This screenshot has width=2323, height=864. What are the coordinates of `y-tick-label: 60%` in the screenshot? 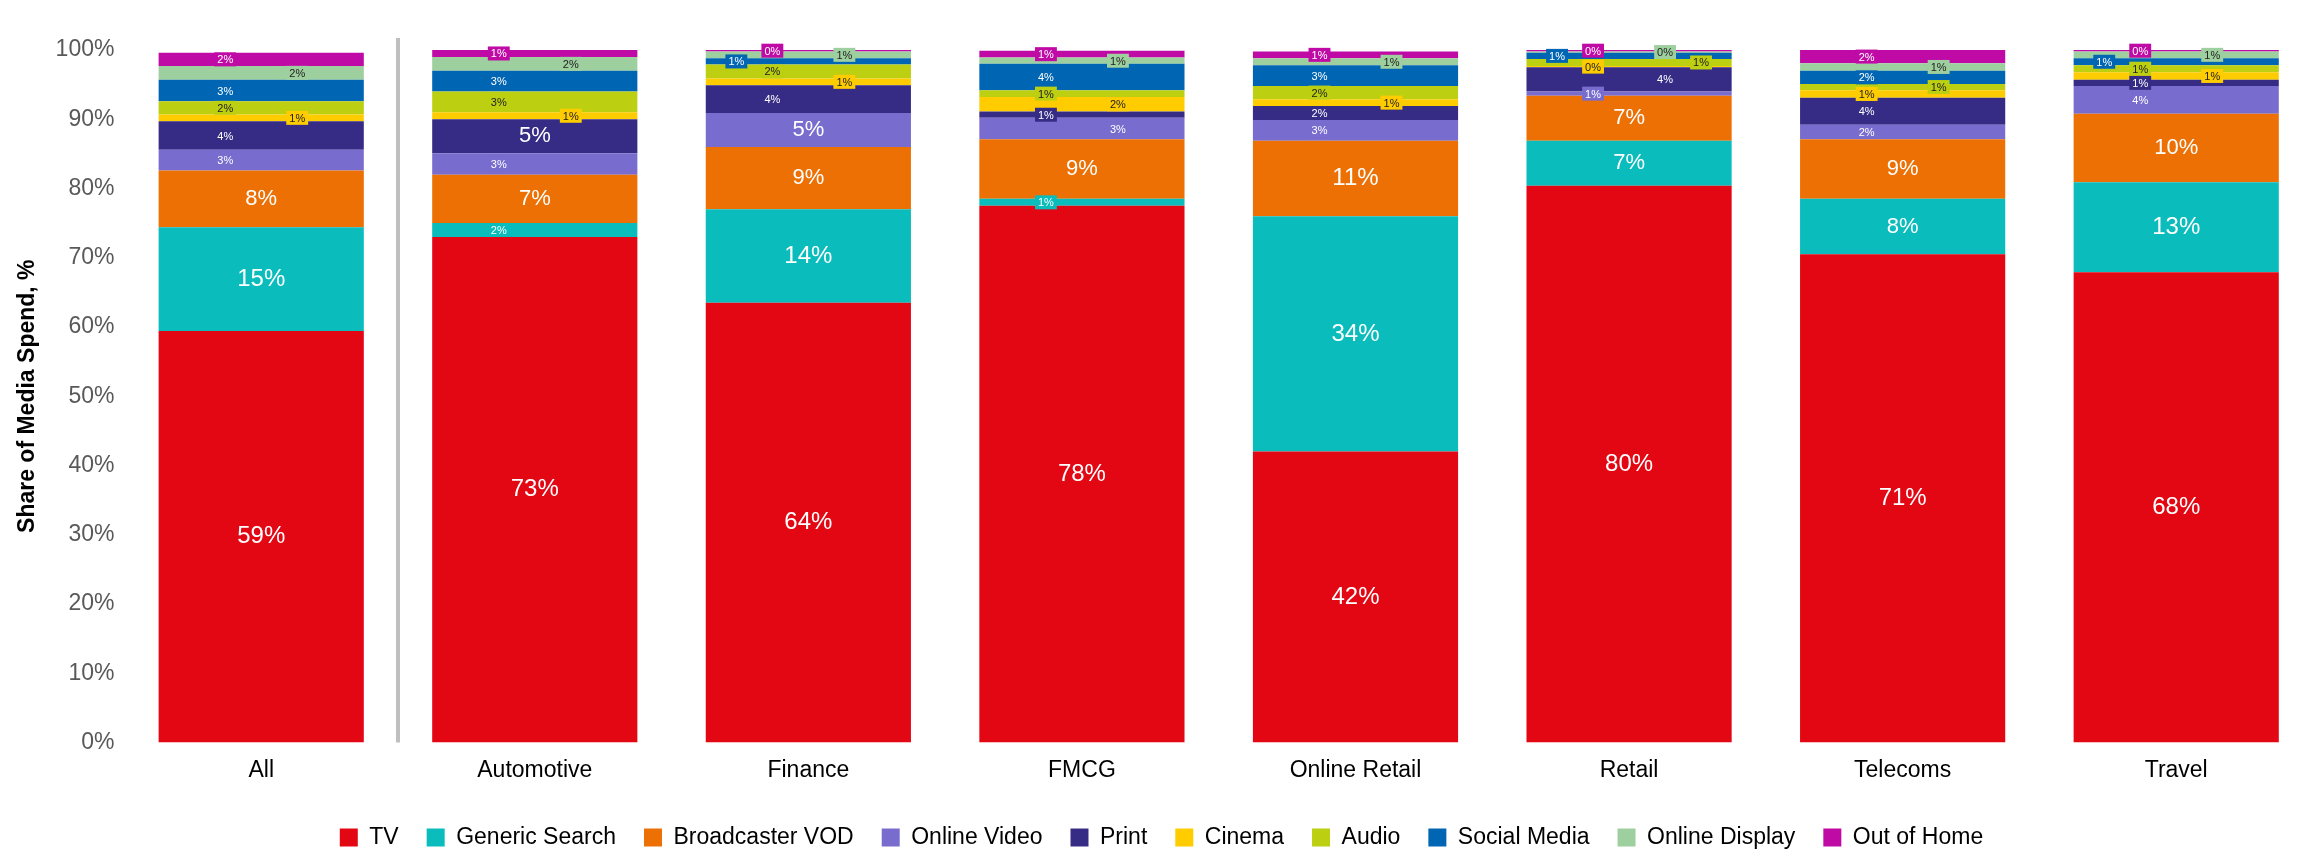 It's located at (91, 325).